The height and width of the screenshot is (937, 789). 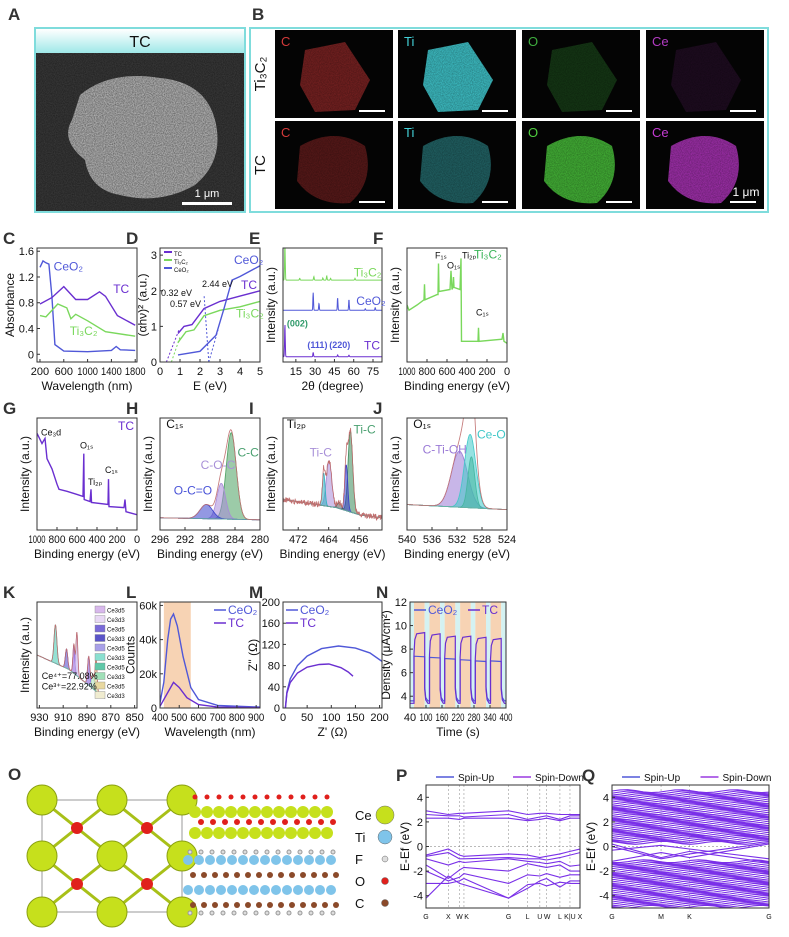 What do you see at coordinates (180, 372) in the screenshot?
I see `x-tick-label: 1` at bounding box center [180, 372].